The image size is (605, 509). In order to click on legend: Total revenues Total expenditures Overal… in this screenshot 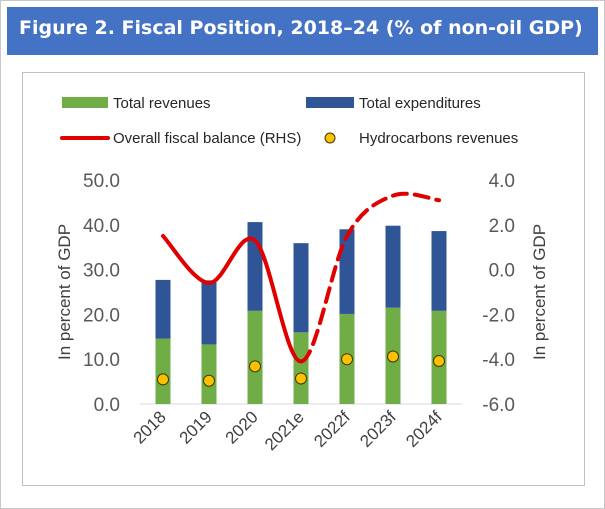, I will do `click(289, 121)`.